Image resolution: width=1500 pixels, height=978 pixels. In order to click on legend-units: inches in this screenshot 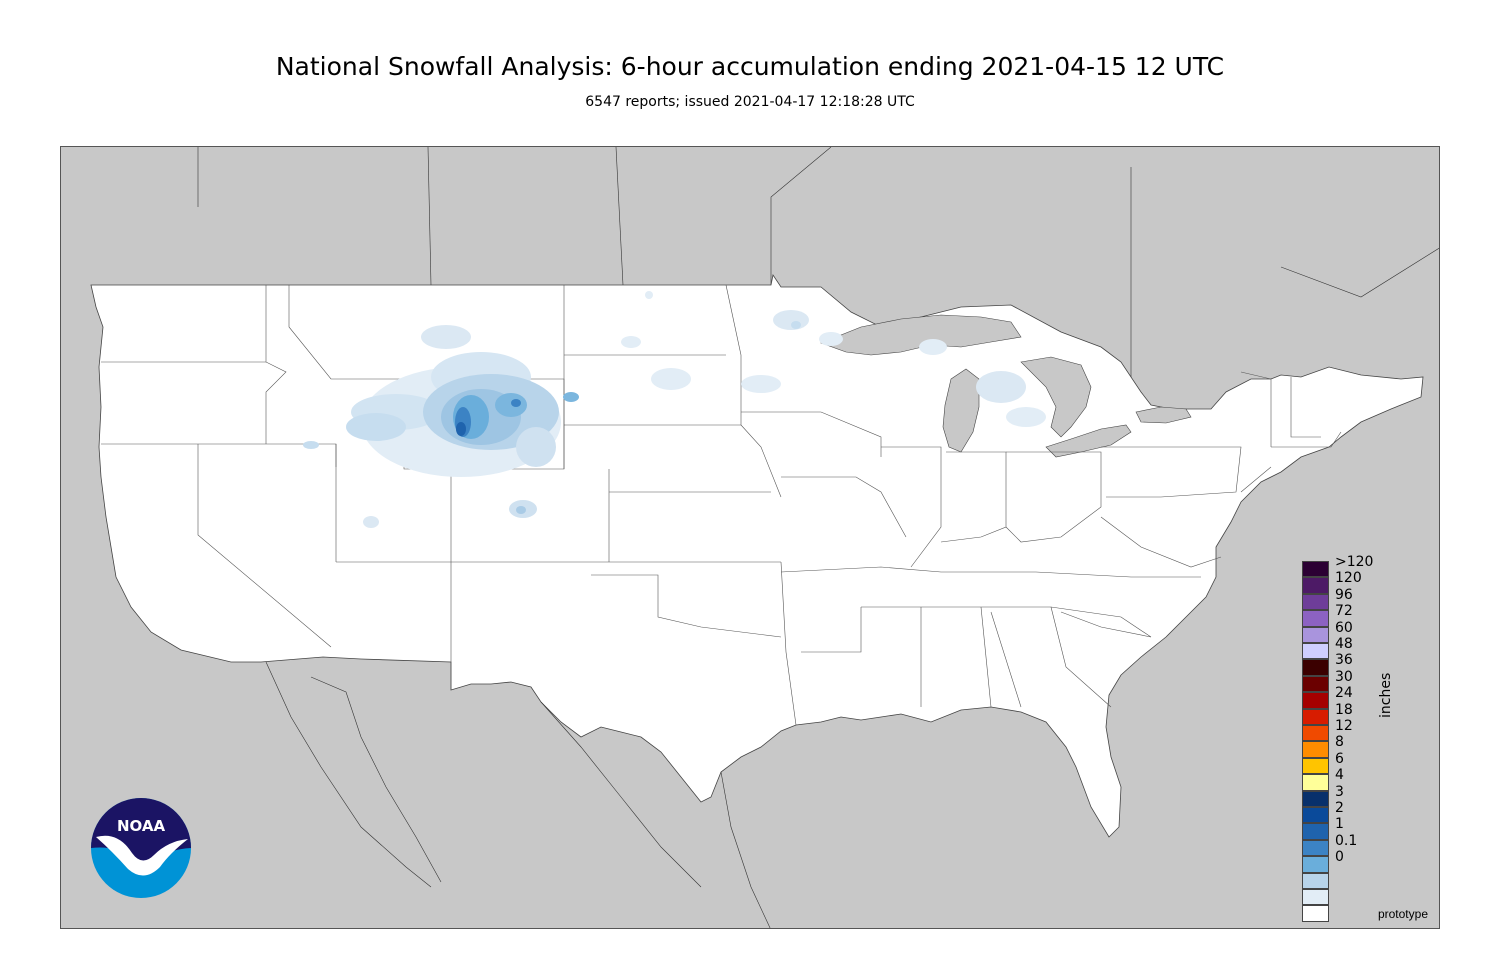, I will do `click(1386, 695)`.